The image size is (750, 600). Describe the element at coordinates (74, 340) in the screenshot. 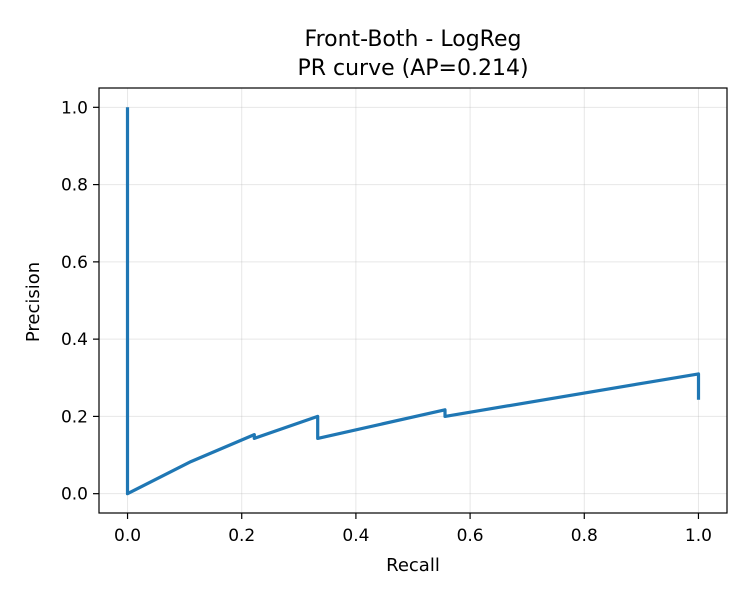

I see `y-tick-label: 0.4` at that location.